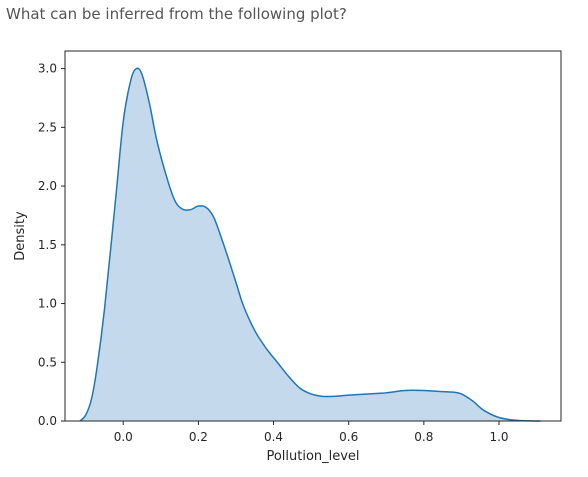 This screenshot has width=588, height=477. Describe the element at coordinates (47, 421) in the screenshot. I see `y-tick-label: 0.0` at that location.